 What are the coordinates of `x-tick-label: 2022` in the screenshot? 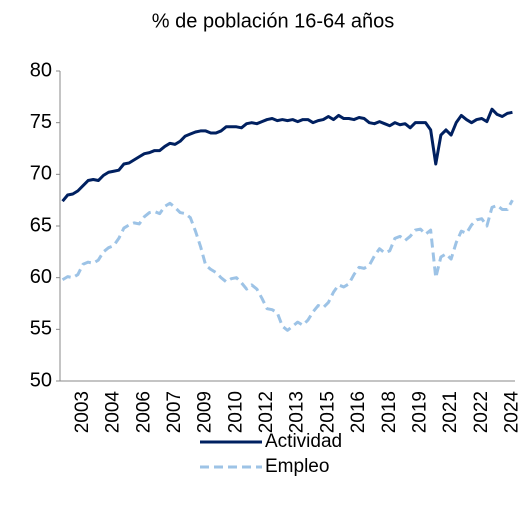 It's located at (481, 412).